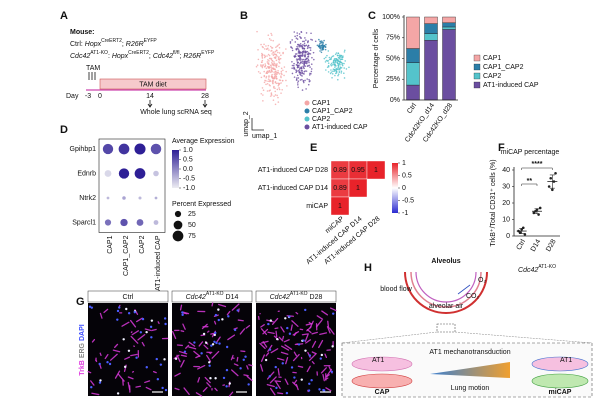  Describe the element at coordinates (120, 56) in the screenshot. I see `t: Hopx` at that location.